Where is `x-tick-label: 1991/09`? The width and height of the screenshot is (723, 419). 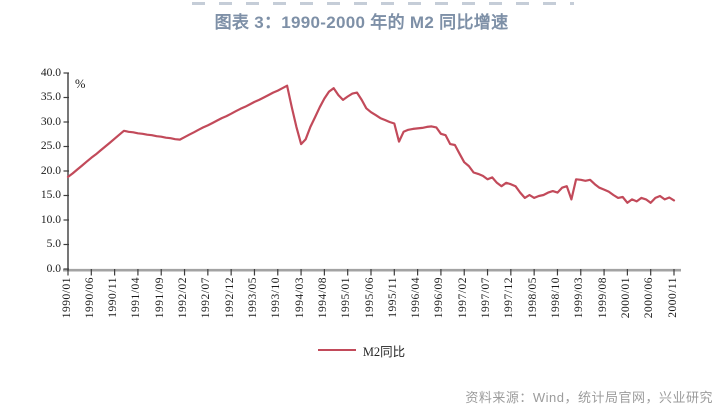
x-tick-label: 1991/09 is located at coordinates (159, 298).